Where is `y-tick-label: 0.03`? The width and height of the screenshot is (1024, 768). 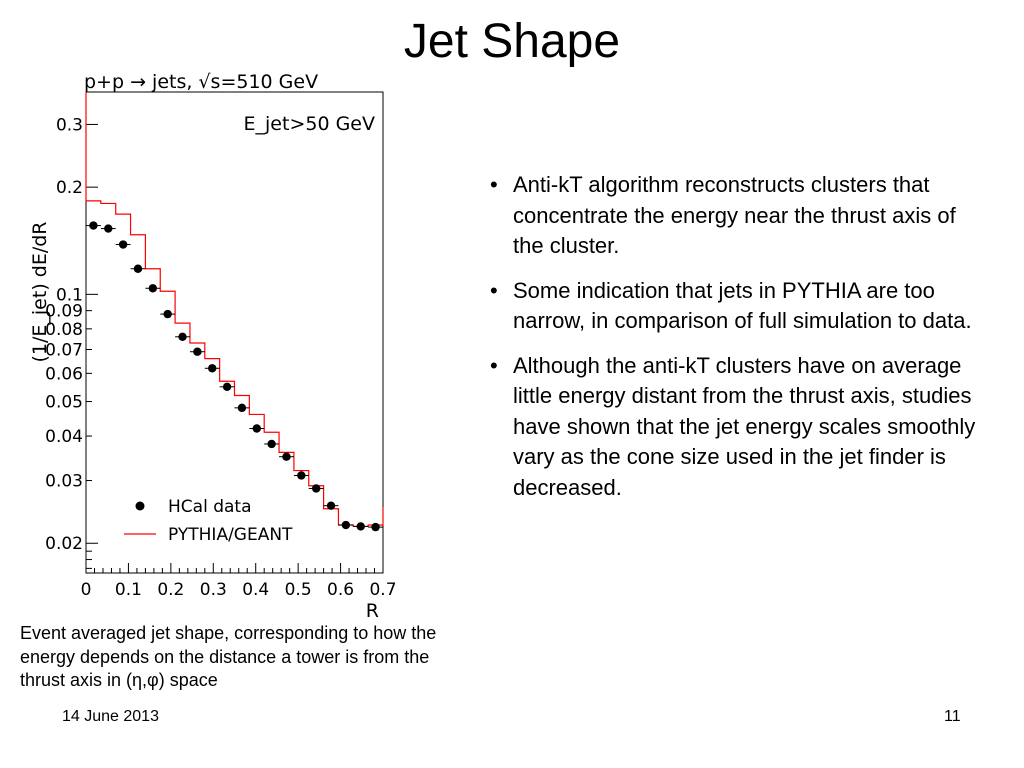 y-tick-label: 0.03 is located at coordinates (64, 482).